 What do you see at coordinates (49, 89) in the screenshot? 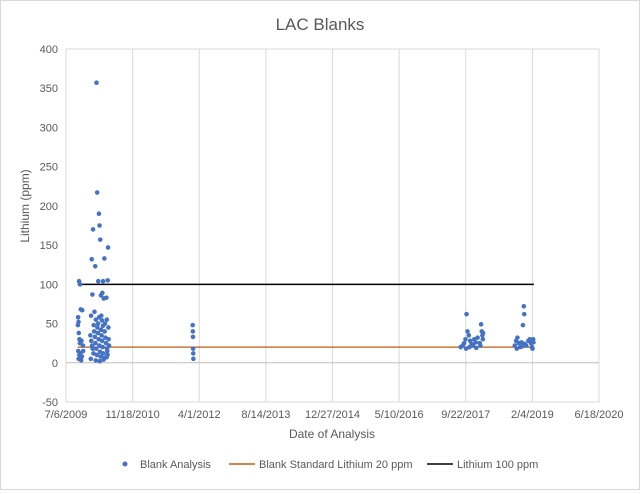
I see `y-tick-label: 350` at bounding box center [49, 89].